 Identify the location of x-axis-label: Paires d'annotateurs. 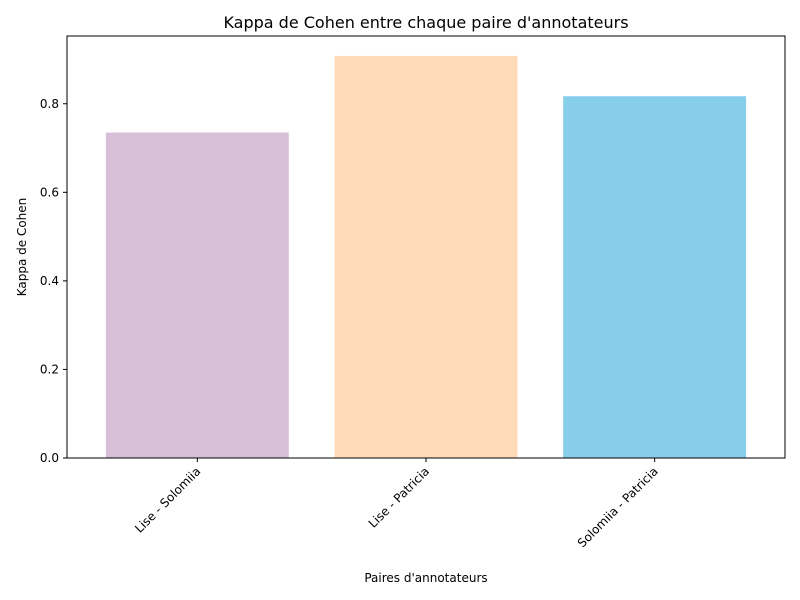
(425, 578).